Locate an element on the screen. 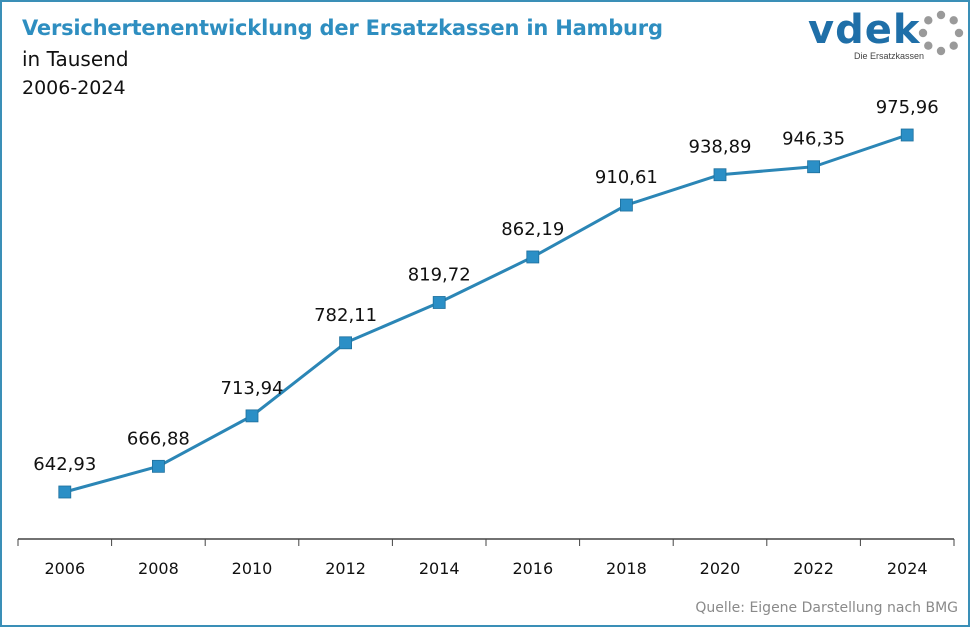  data-label: 975,96 is located at coordinates (907, 107).